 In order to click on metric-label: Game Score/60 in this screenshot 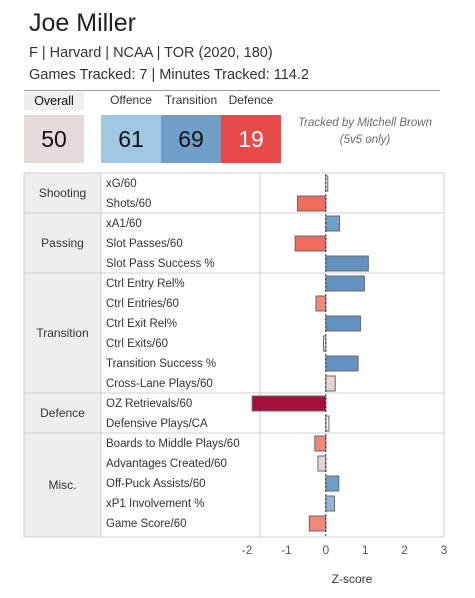, I will do `click(146, 524)`.